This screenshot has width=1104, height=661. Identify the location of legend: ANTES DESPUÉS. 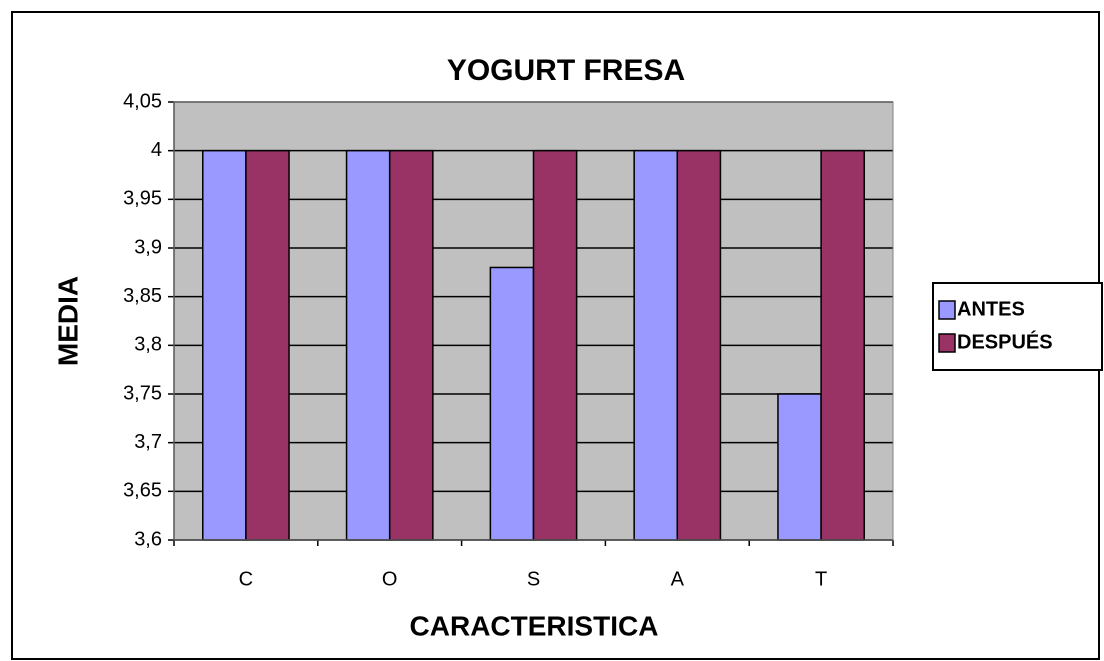
(1017, 326).